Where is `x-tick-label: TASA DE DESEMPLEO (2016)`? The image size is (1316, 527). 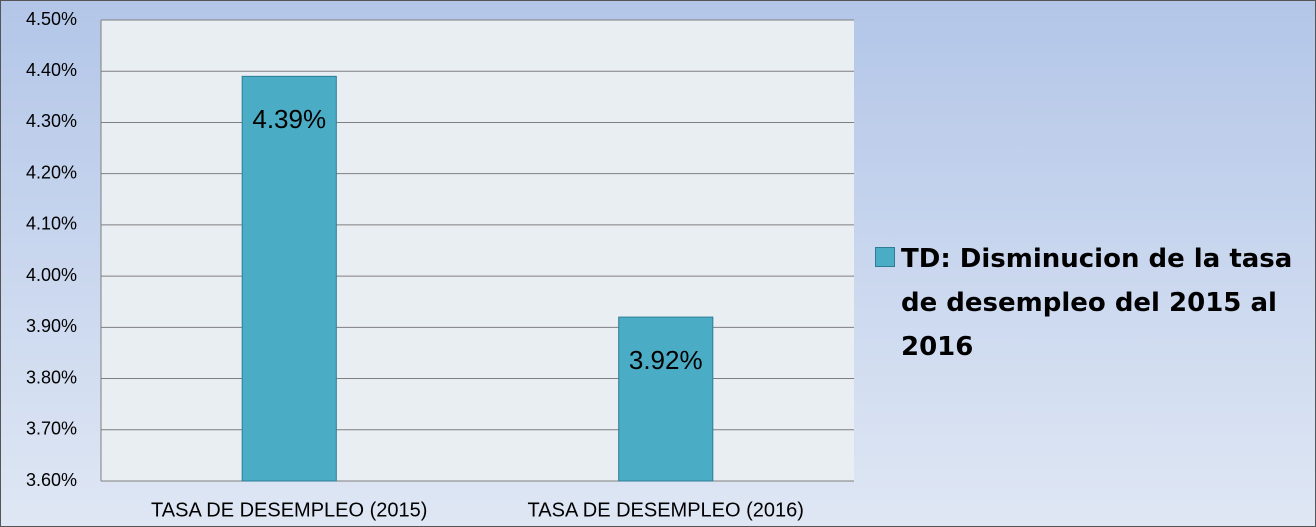 x-tick-label: TASA DE DESEMPLEO (2016) is located at coordinates (666, 510).